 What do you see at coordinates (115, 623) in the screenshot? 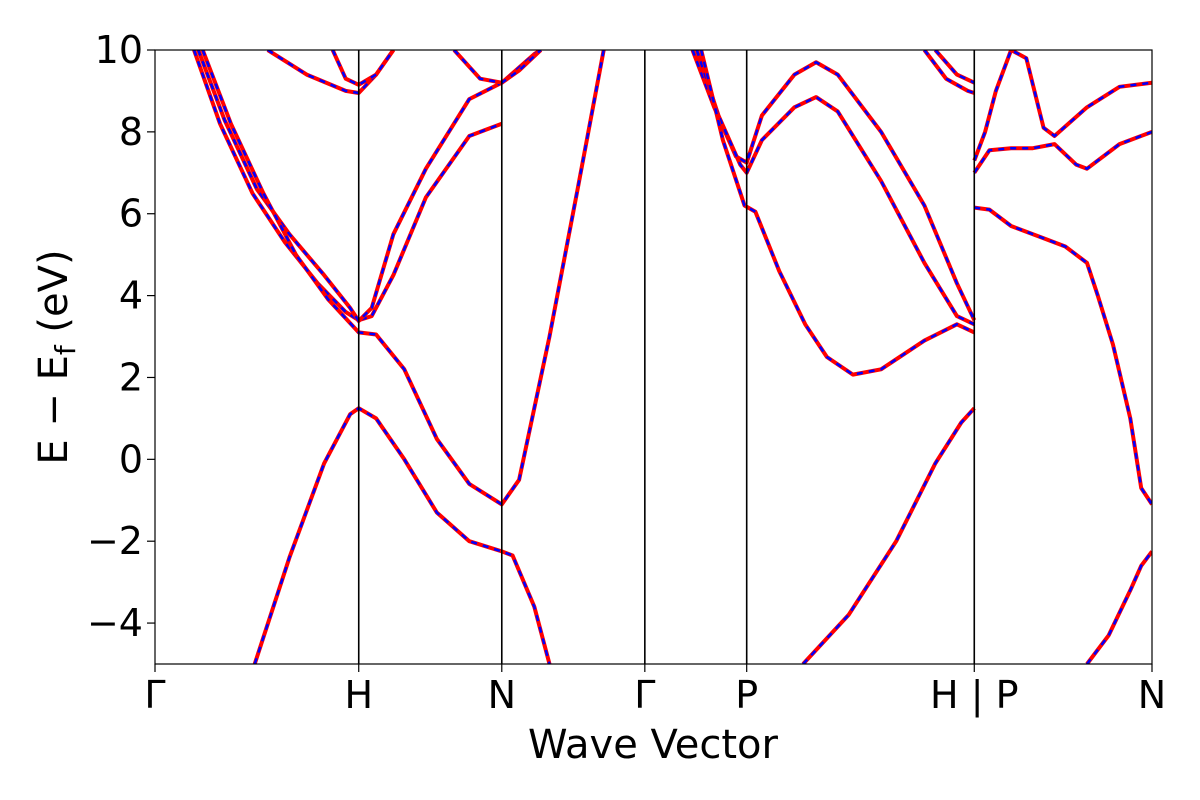
I see `y-tick-label-1: −4` at bounding box center [115, 623].